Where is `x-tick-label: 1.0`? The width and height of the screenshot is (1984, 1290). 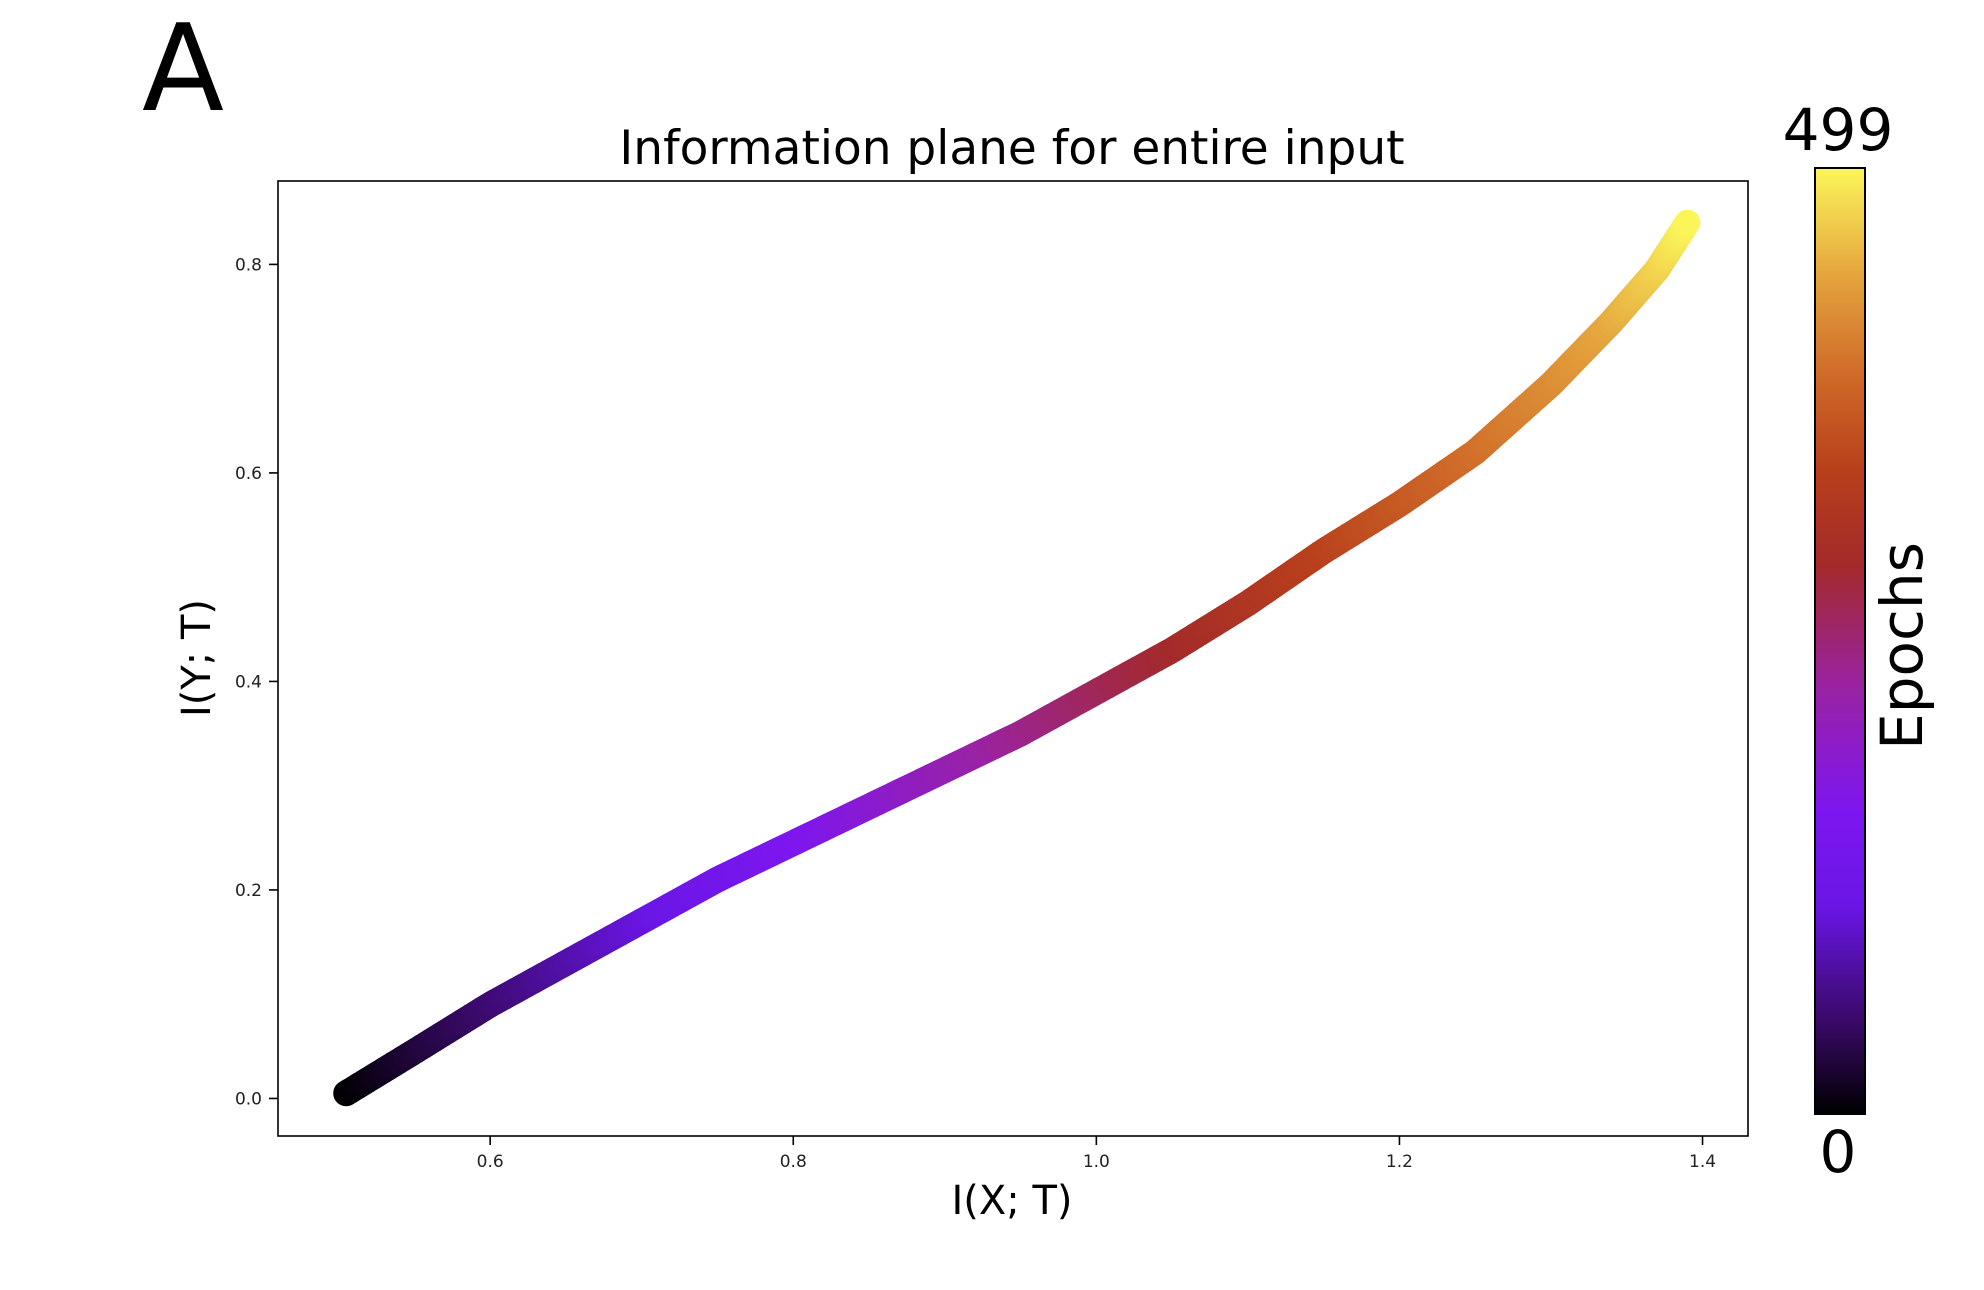 x-tick-label: 1.0 is located at coordinates (1096, 1162).